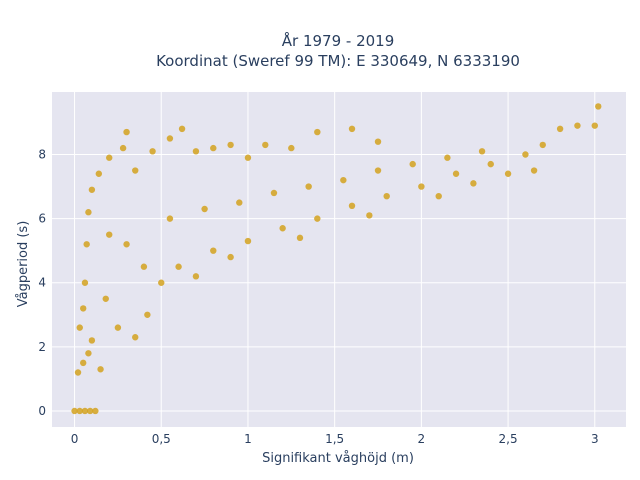 The width and height of the screenshot is (640, 480). Describe the element at coordinates (42, 411) in the screenshot. I see `y-tick-label: 0` at that location.